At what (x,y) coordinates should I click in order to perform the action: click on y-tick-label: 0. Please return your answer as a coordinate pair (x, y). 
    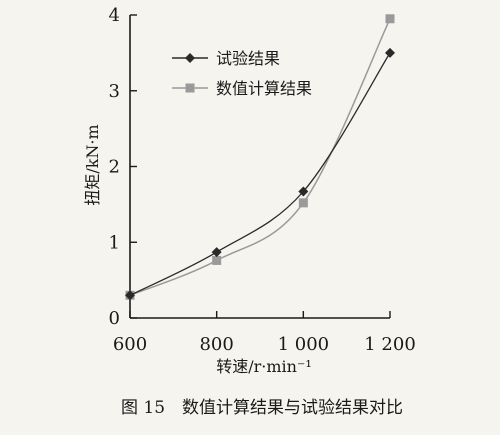
    Looking at the image, I should click on (114, 318).